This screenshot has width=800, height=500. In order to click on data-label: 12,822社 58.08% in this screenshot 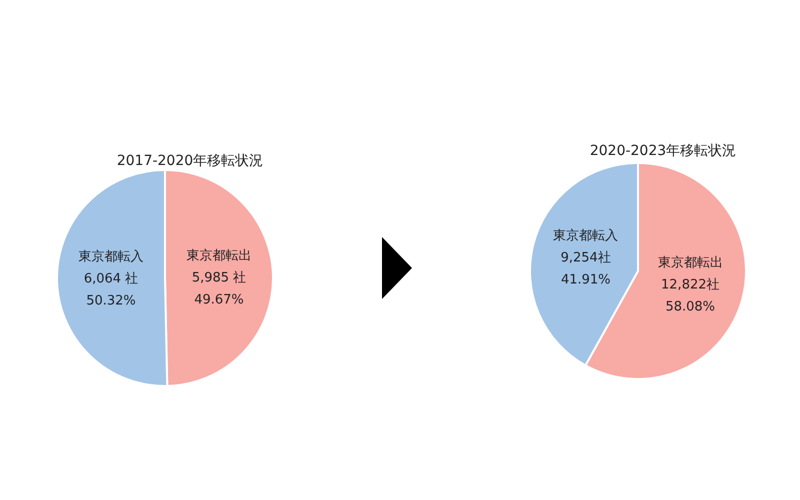, I will do `click(690, 296)`.